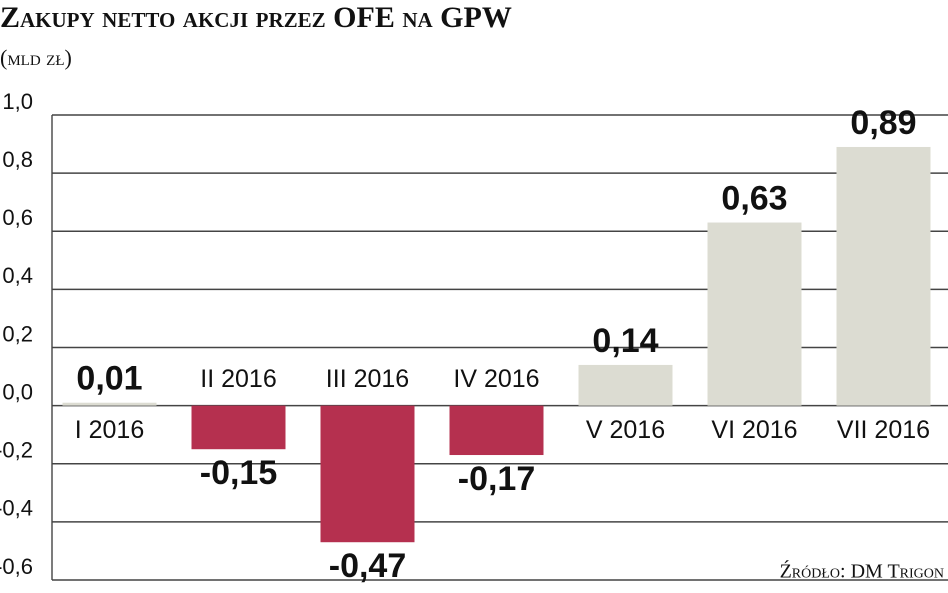 The width and height of the screenshot is (948, 593). Describe the element at coordinates (754, 430) in the screenshot. I see `x-tick-label: VI 2016` at that location.